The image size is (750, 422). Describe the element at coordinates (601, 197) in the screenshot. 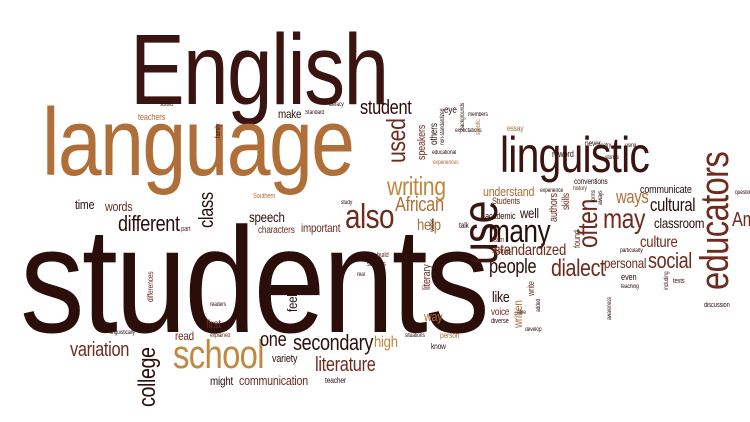

I see `word-always: always` at that location.